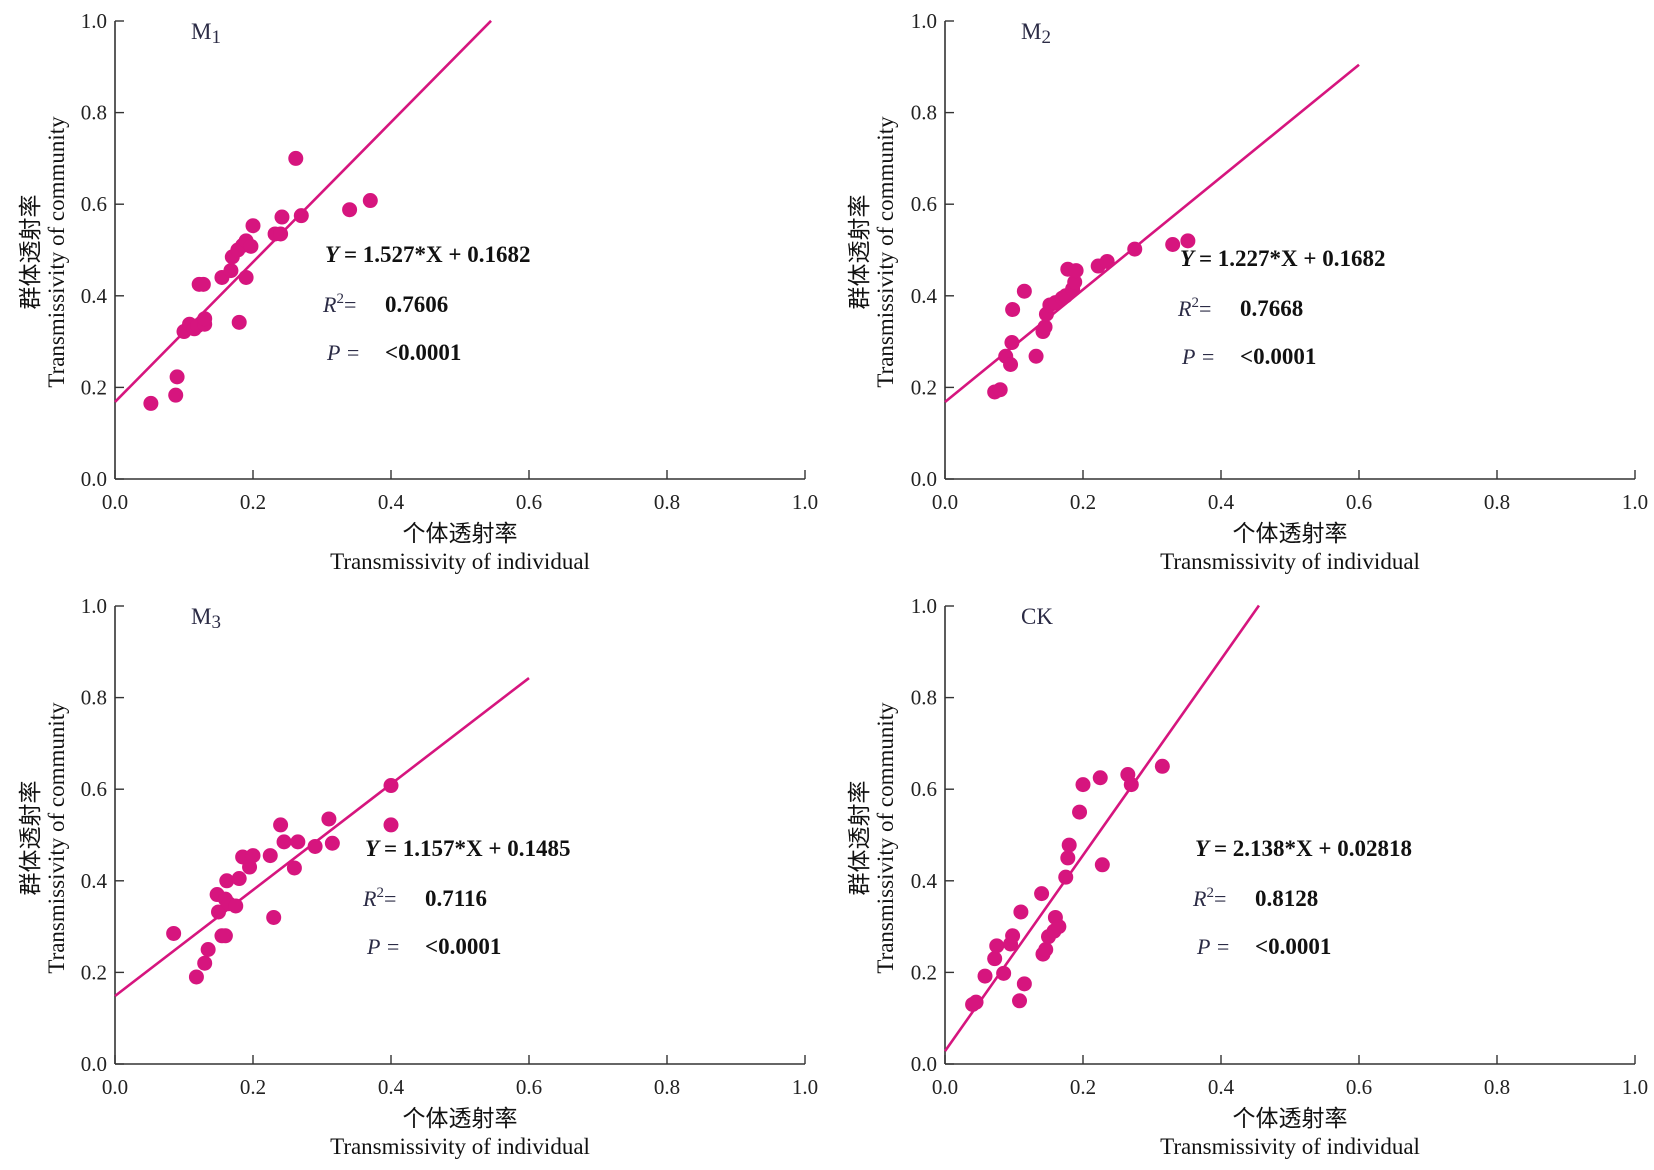  Describe the element at coordinates (380, 893) in the screenshot. I see `r2-superscript: 2` at that location.